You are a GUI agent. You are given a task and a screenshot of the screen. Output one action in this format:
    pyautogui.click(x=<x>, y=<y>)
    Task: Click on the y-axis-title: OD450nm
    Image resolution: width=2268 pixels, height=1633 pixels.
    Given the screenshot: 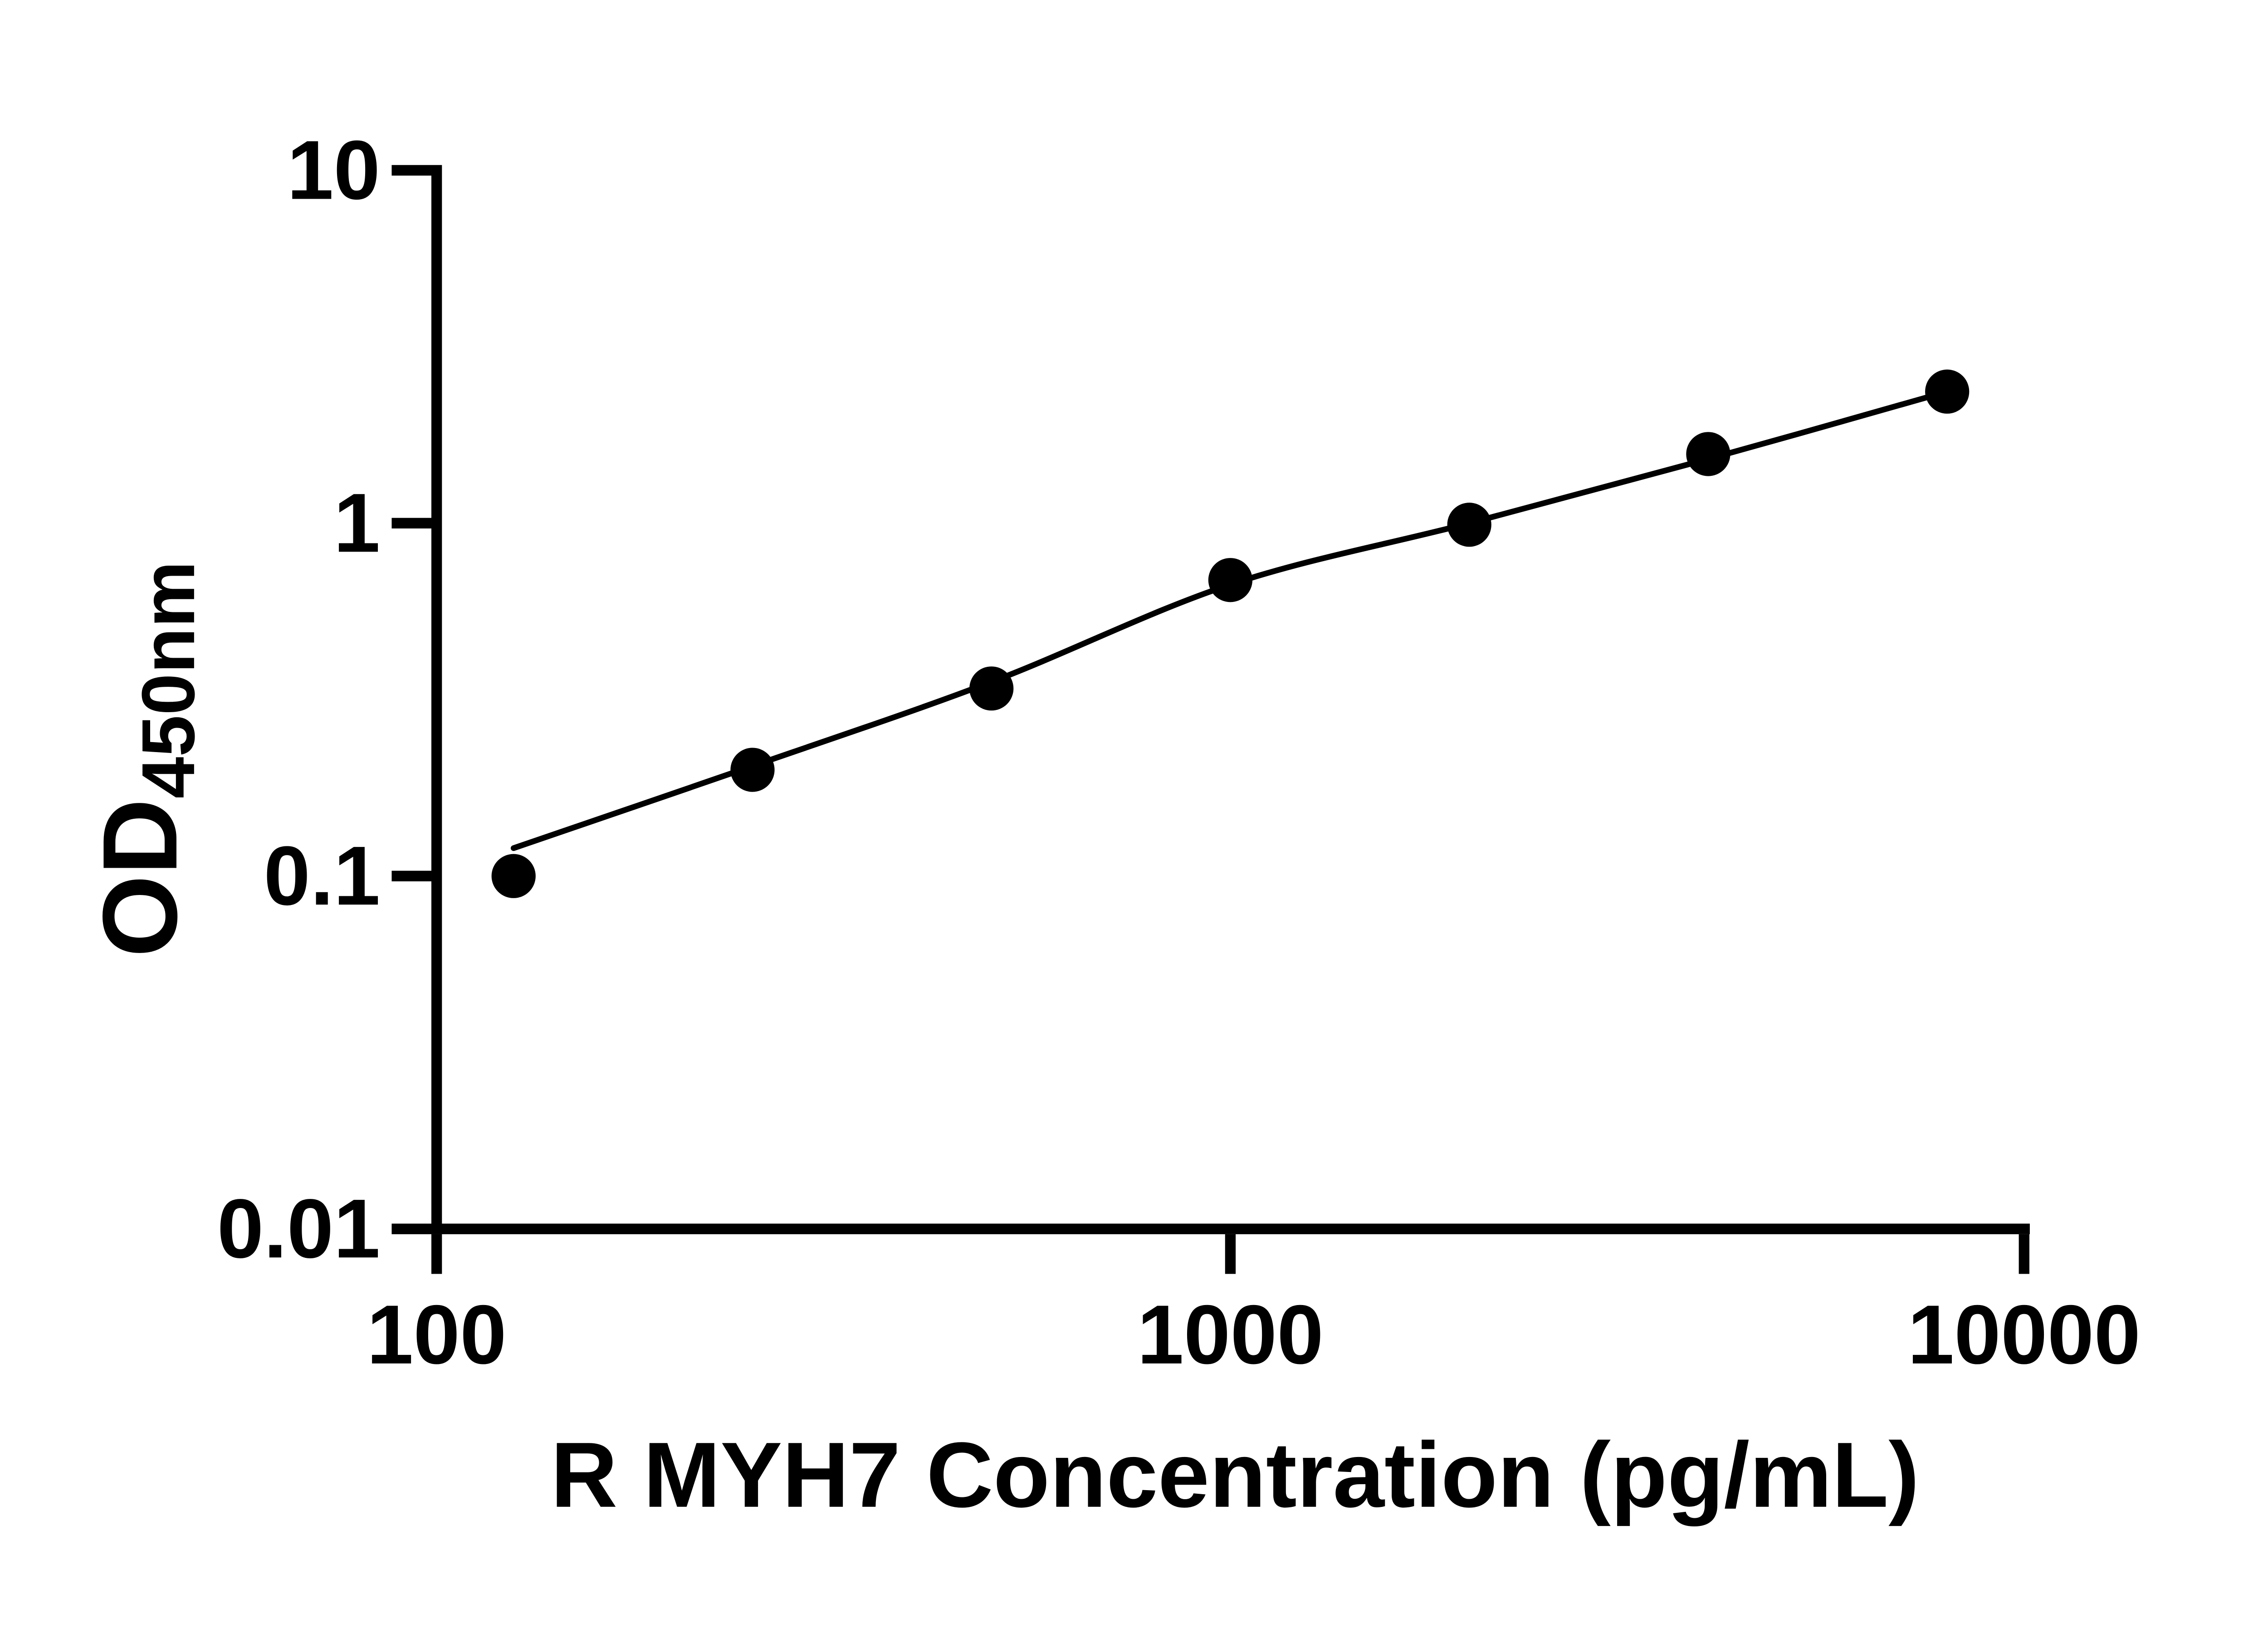 What is the action you would take?
    pyautogui.click(x=146, y=759)
    